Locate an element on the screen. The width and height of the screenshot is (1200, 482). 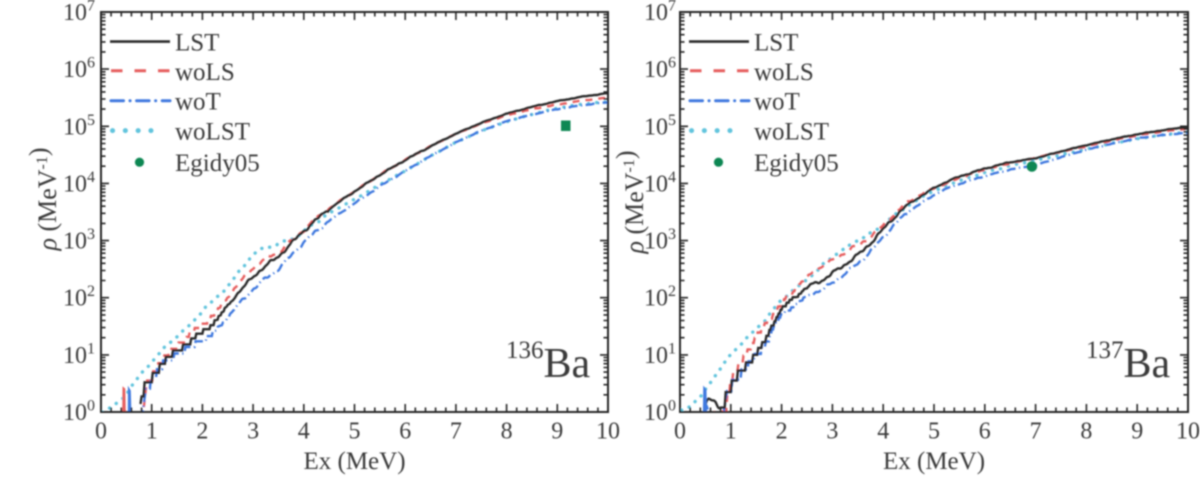
svg-text: 10⁰ is located at coordinates (79, 412).